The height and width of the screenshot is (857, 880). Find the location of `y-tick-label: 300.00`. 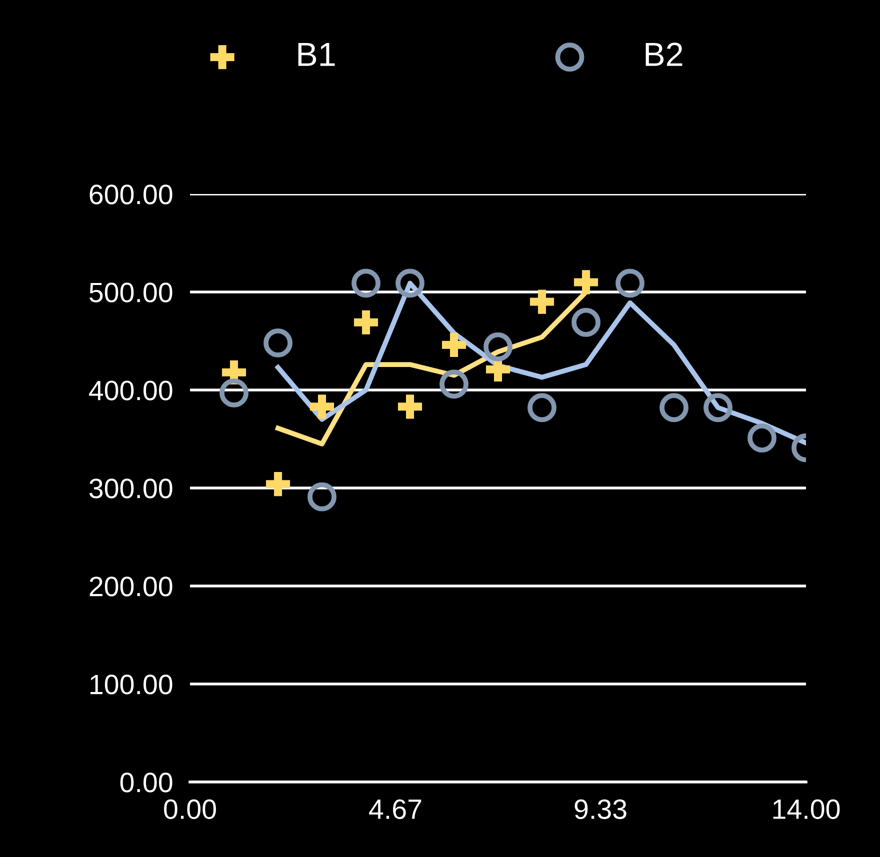

y-tick-label: 300.00 is located at coordinates (130, 488).